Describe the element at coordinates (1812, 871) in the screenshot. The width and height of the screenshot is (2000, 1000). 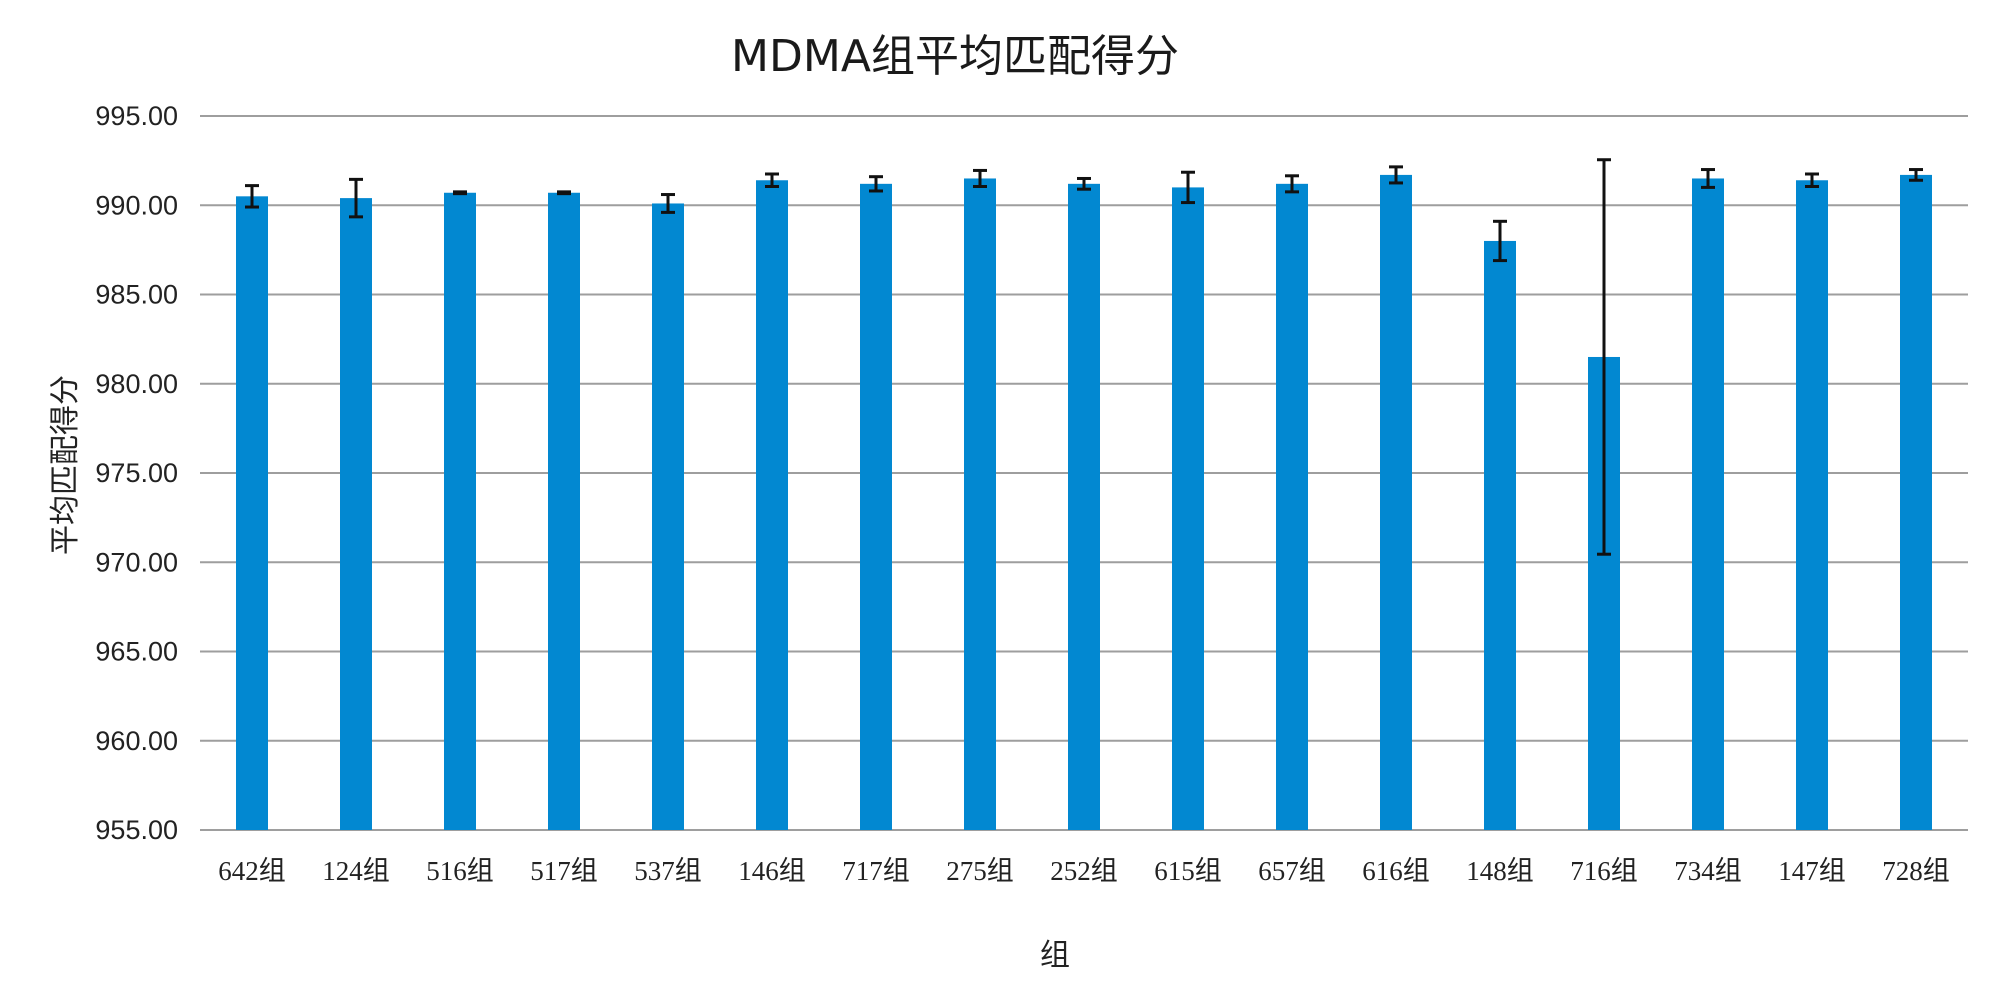
I see `x-tick-label: 147组` at that location.